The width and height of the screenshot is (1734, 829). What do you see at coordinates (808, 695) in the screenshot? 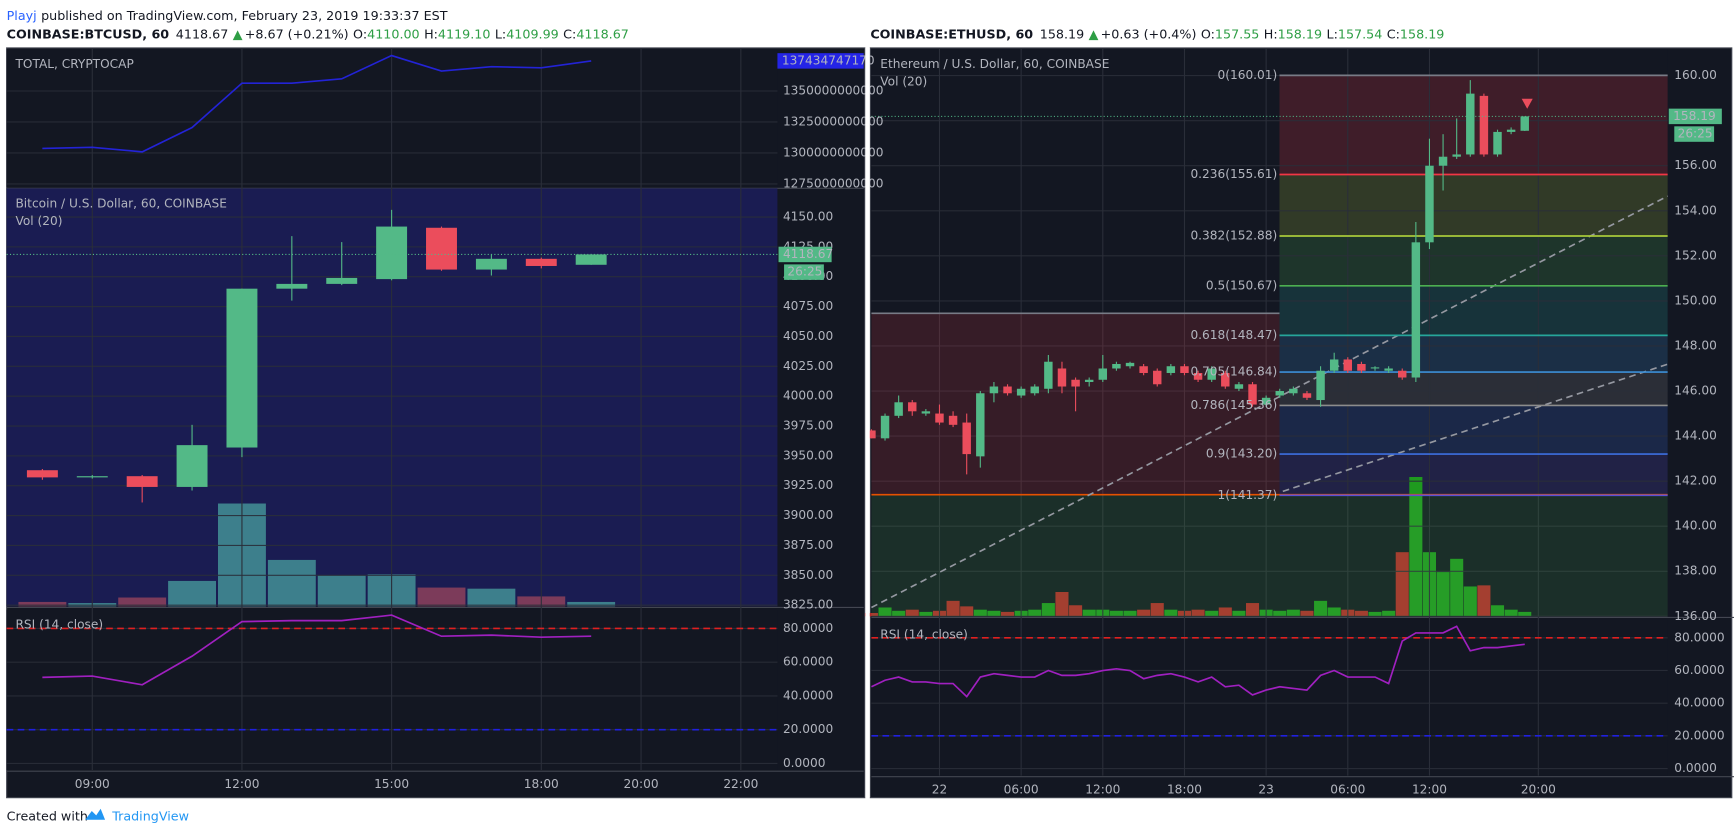
I see `y-tick-label: 40.0000` at bounding box center [808, 695].